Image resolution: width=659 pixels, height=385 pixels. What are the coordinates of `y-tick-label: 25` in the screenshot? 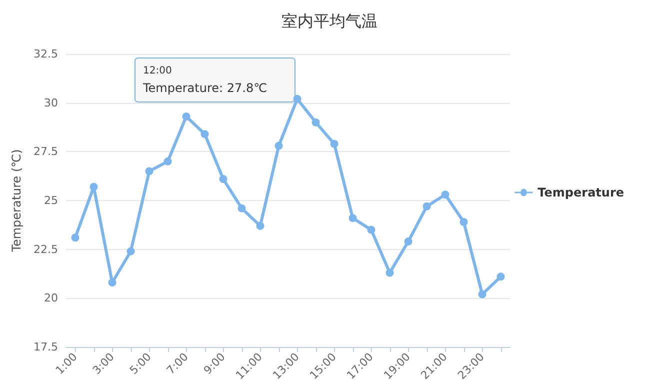 It's located at (51, 200).